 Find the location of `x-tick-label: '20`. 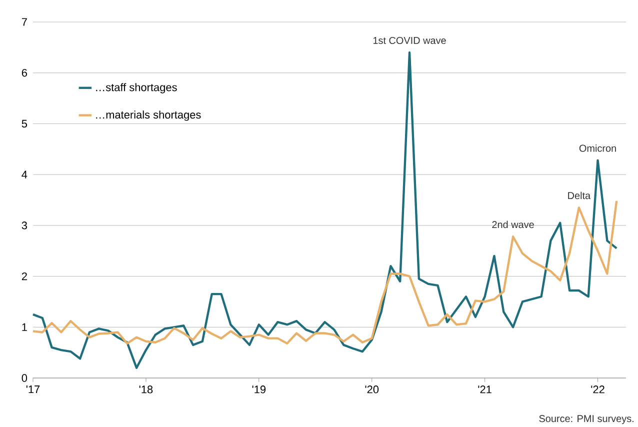

x-tick-label: '20 is located at coordinates (372, 390).